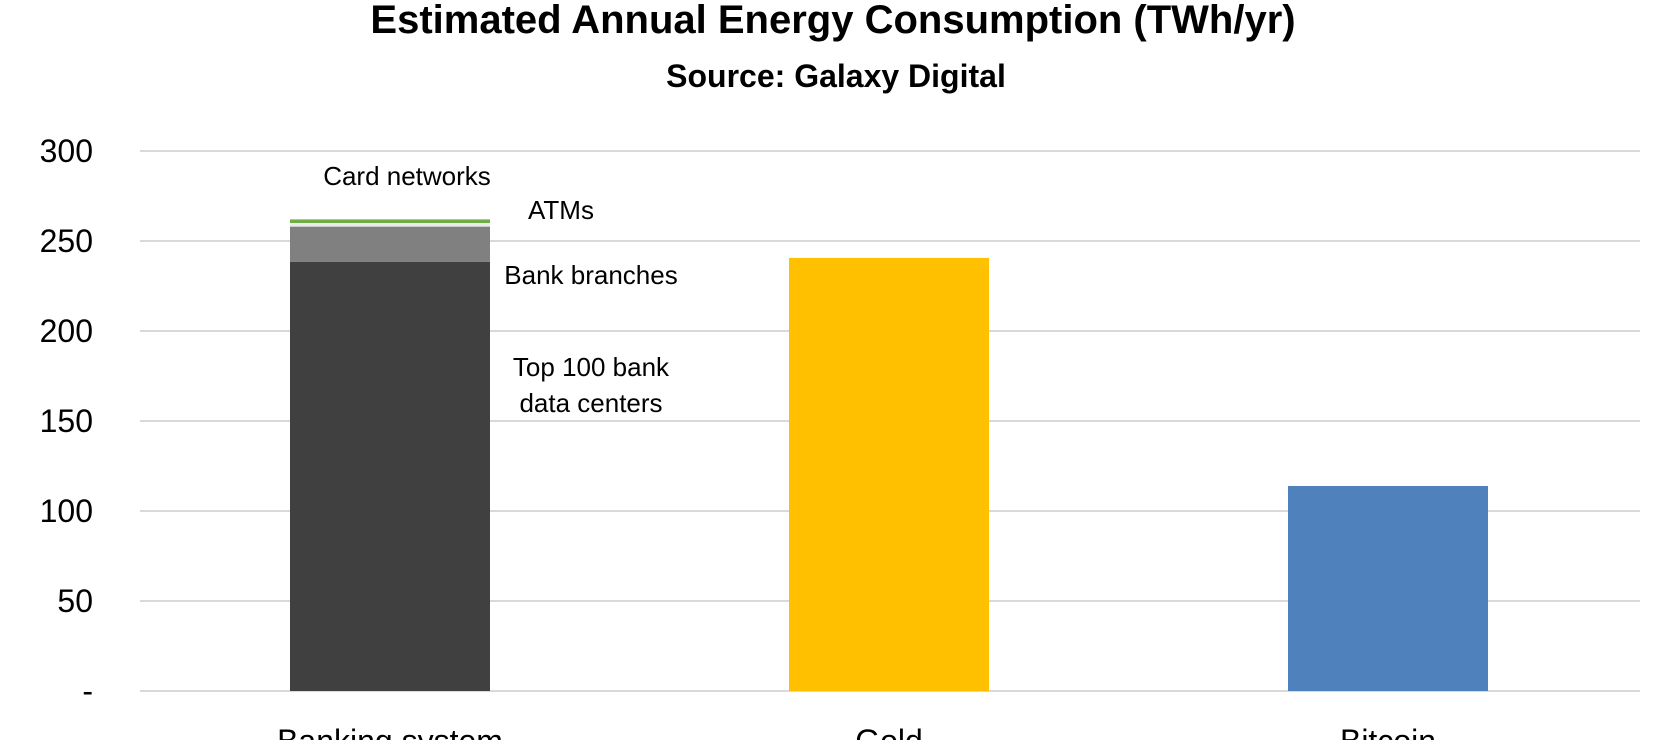 The height and width of the screenshot is (740, 1666). I want to click on y-axis-ticks: - 50 100 150 200 250 300, so click(66, 421).